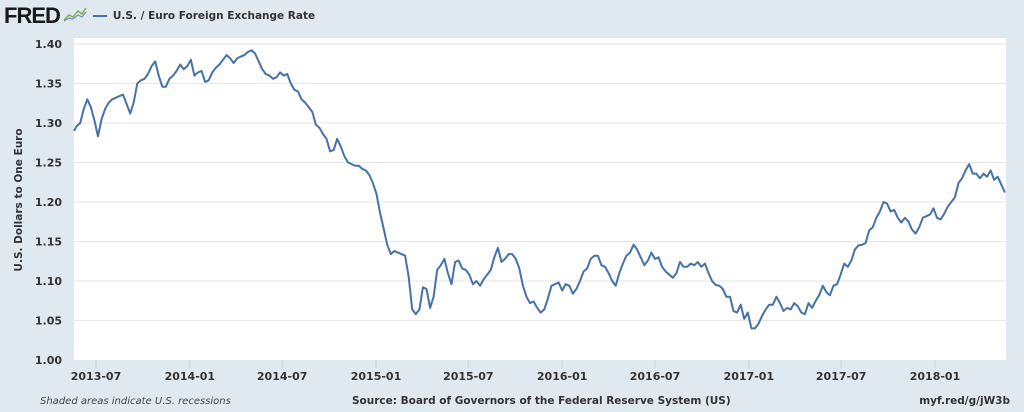 The image size is (1024, 412). Describe the element at coordinates (48, 281) in the screenshot. I see `y-tick-label: 1.10` at that location.